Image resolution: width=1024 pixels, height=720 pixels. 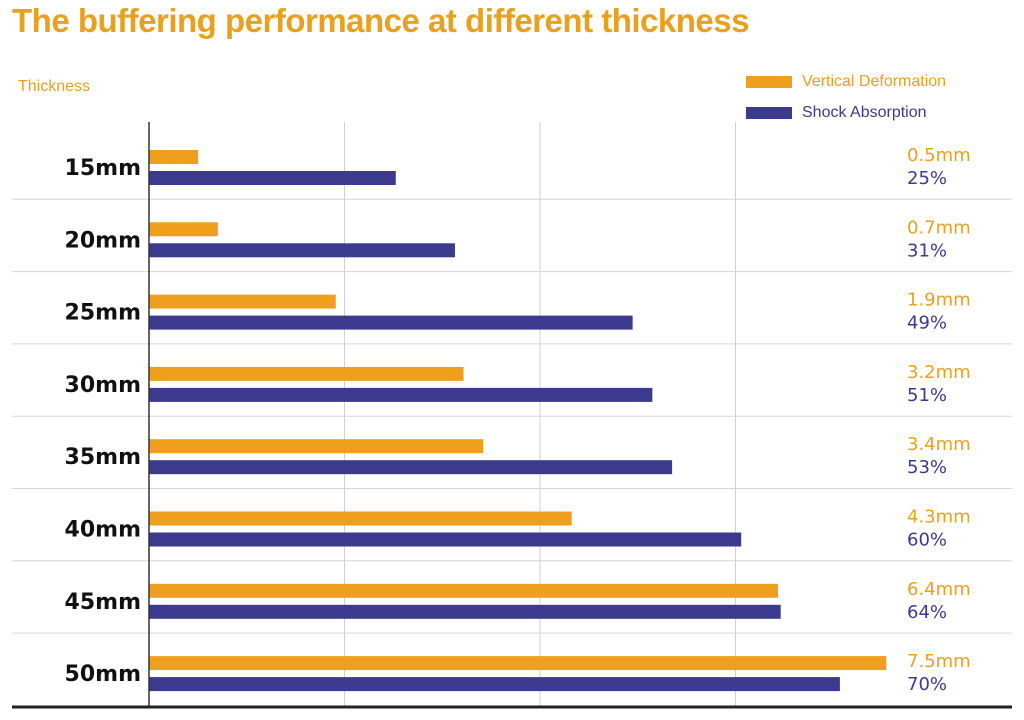 What do you see at coordinates (927, 540) in the screenshot?
I see `data-label-shock-absorption-40mm: 60%` at bounding box center [927, 540].